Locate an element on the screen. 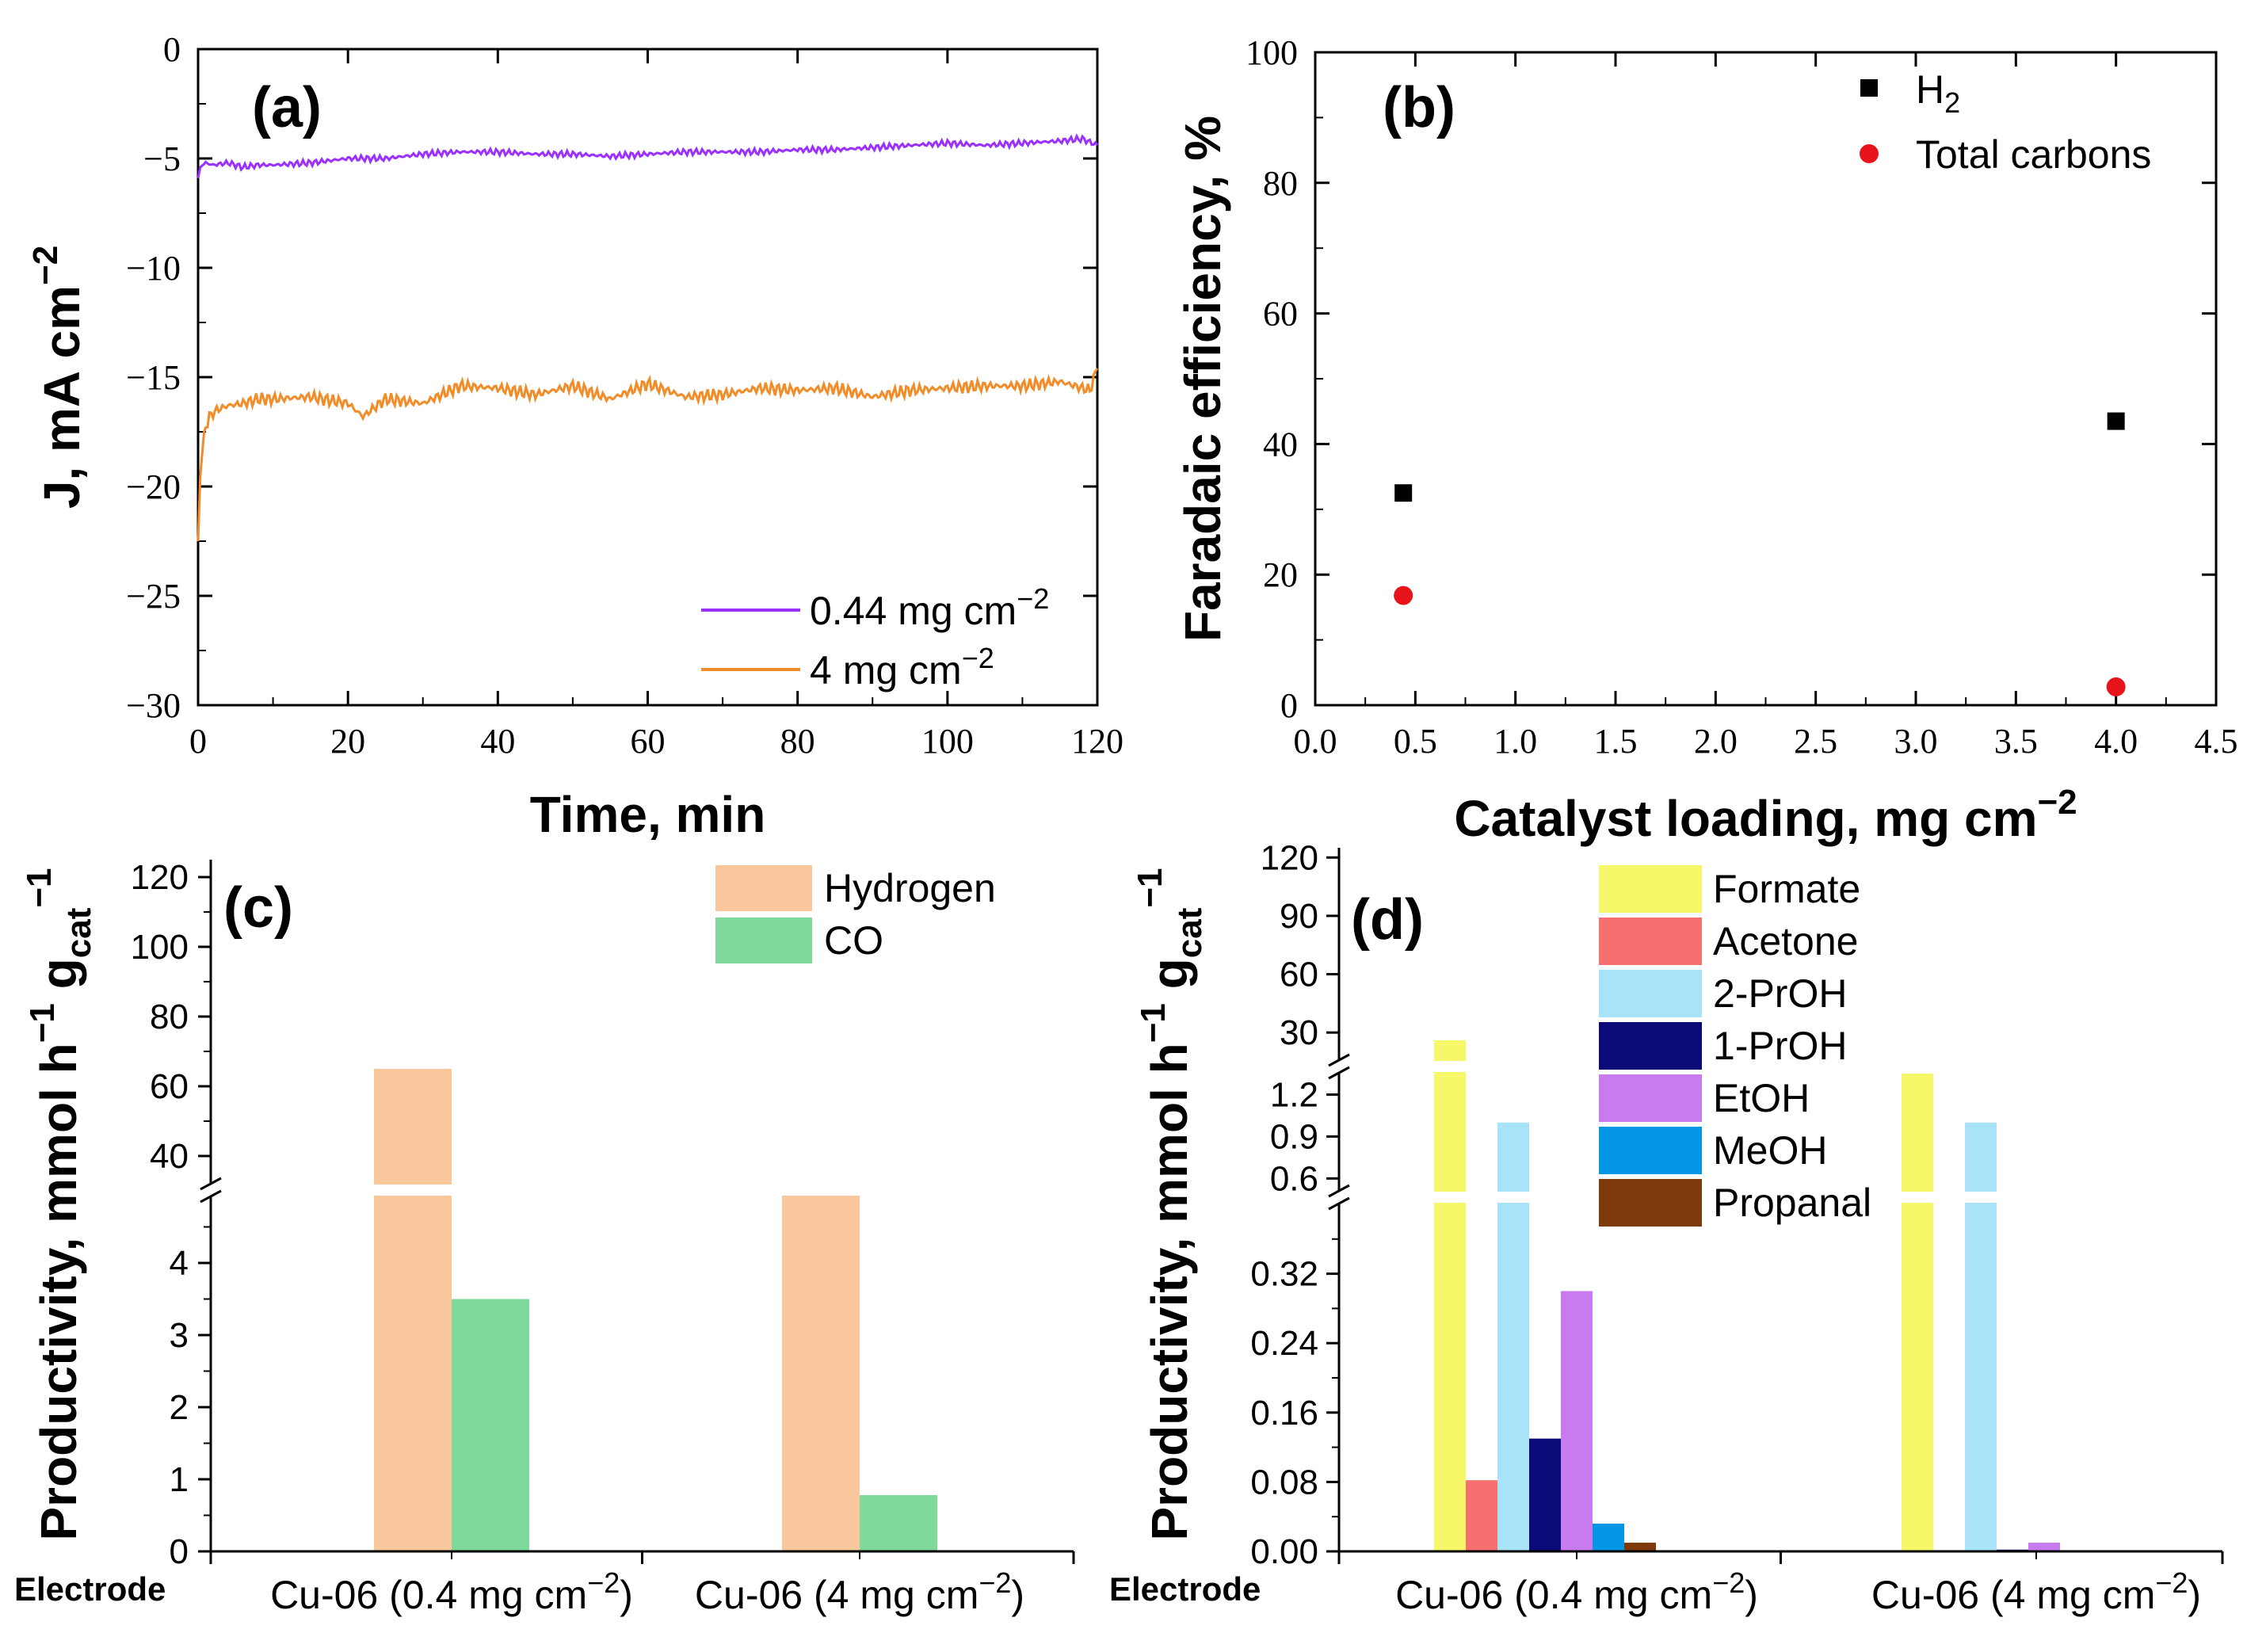 This screenshot has width=2266, height=1652. panel-label: (d) is located at coordinates (1387, 920).